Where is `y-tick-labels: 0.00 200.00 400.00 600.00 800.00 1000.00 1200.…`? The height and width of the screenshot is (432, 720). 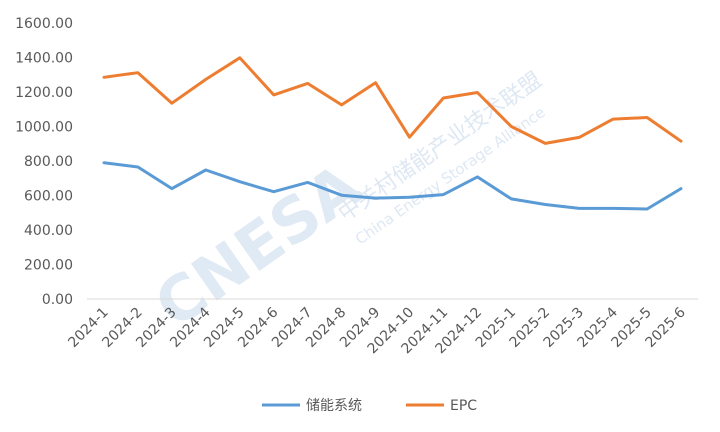 y-tick-labels: 0.00 200.00 400.00 600.00 800.00 1000.00 1200.… is located at coordinates (44, 162).